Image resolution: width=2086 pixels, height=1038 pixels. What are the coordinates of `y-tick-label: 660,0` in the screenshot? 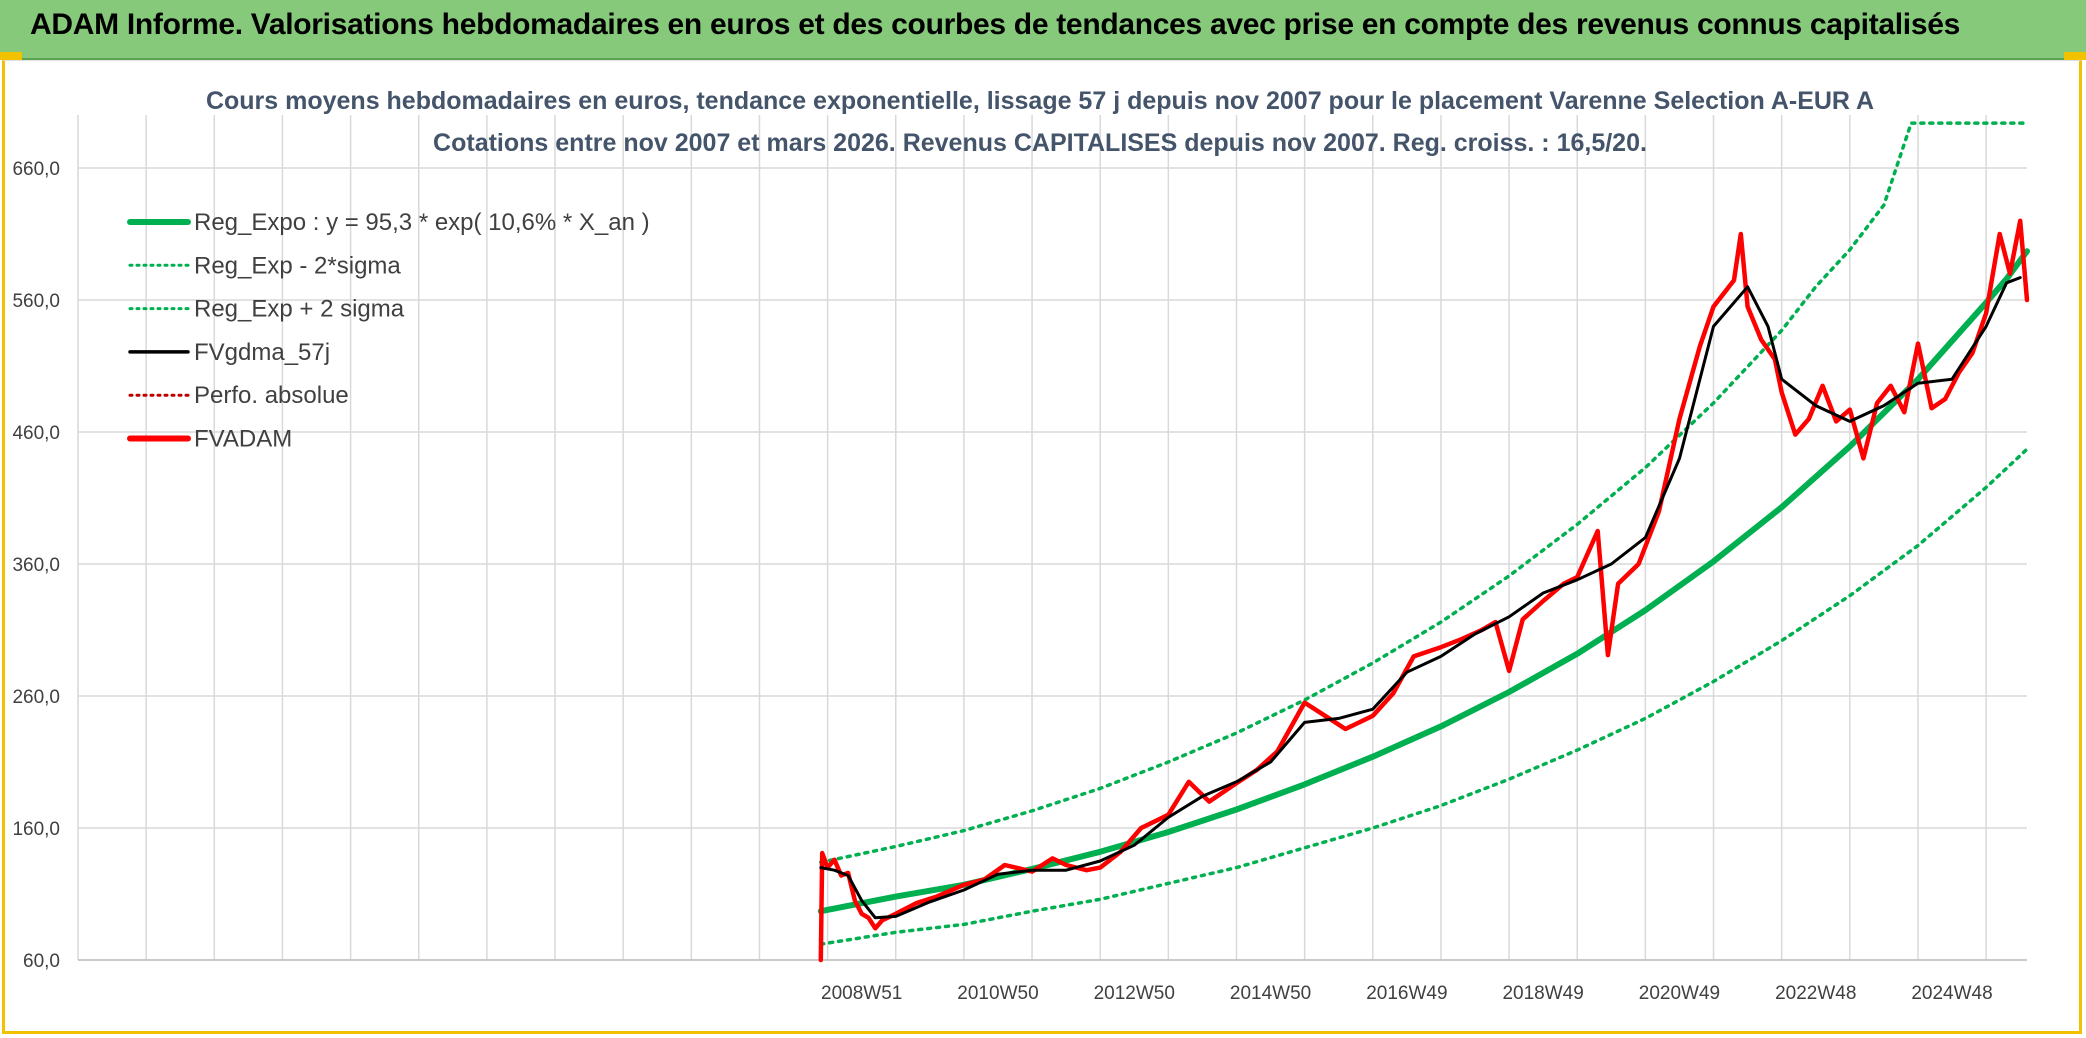 It's located at (36, 169).